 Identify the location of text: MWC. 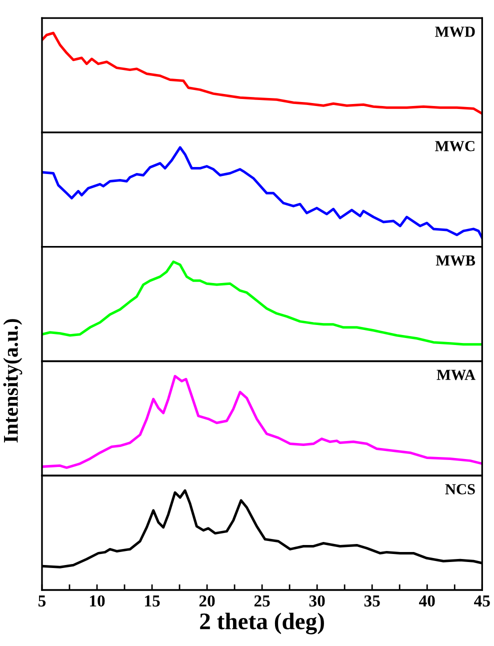
(454, 146).